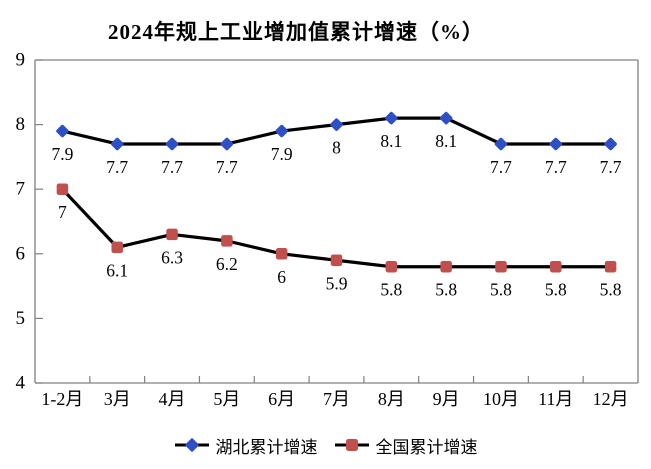 The height and width of the screenshot is (469, 651). I want to click on x-axis-label: 8月, so click(391, 399).